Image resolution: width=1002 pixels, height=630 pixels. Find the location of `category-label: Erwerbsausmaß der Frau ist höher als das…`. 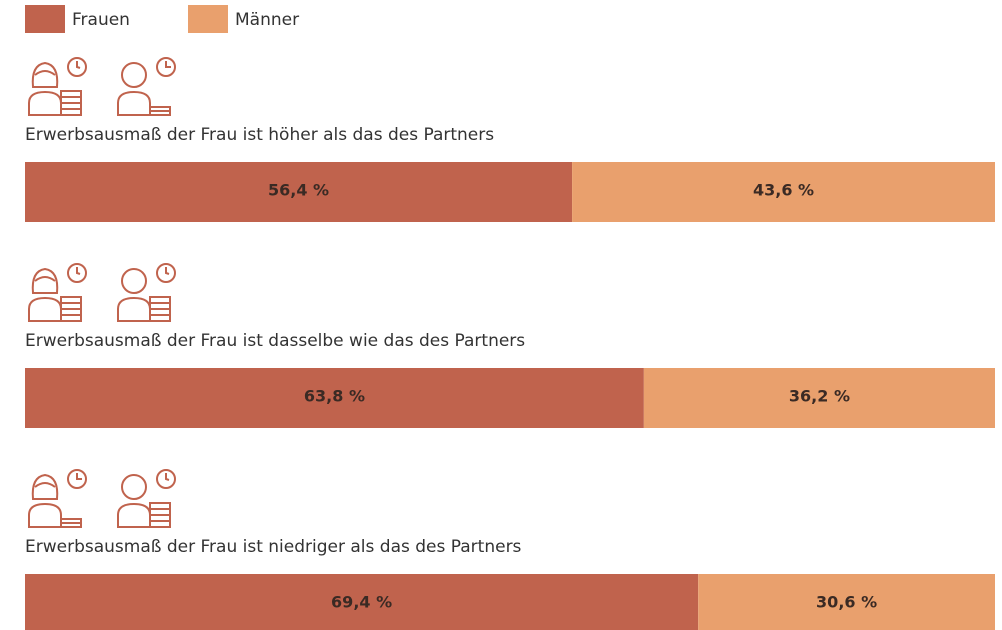

category-label: Erwerbsausmaß der Frau ist höher als das… is located at coordinates (259, 135).